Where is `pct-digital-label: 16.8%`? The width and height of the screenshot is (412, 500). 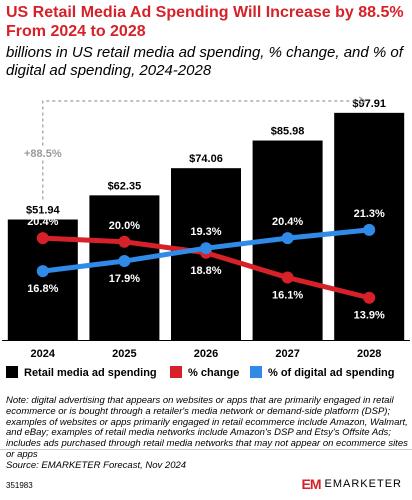 pct-digital-label: 16.8% is located at coordinates (42, 289).